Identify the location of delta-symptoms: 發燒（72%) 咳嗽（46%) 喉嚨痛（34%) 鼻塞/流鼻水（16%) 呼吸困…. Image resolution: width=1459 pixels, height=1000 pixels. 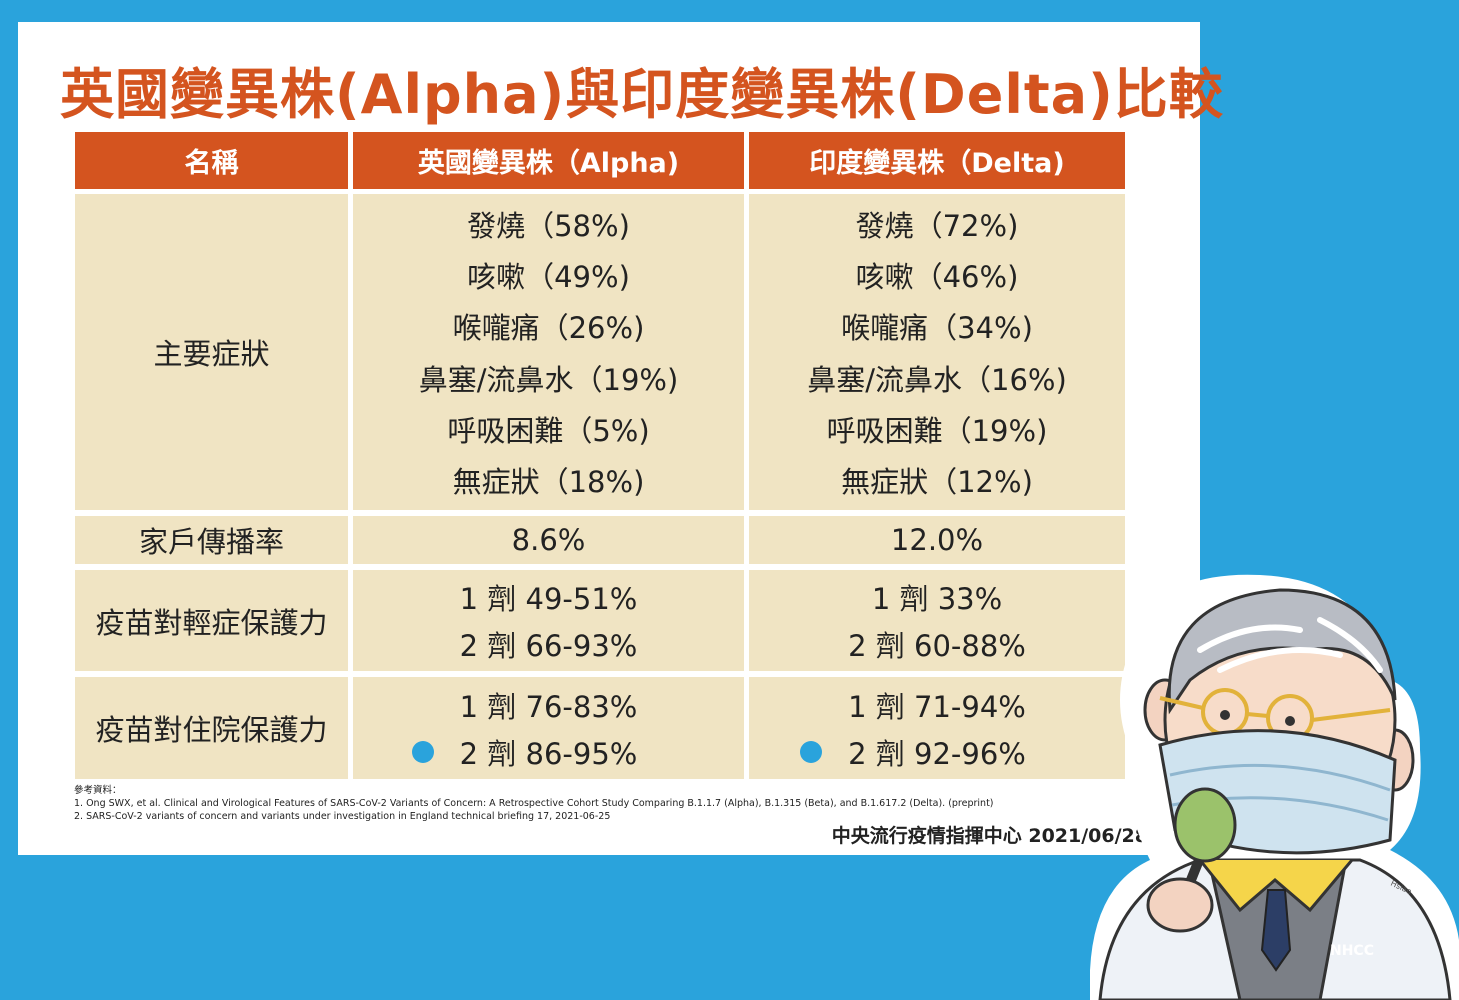
(937, 352).